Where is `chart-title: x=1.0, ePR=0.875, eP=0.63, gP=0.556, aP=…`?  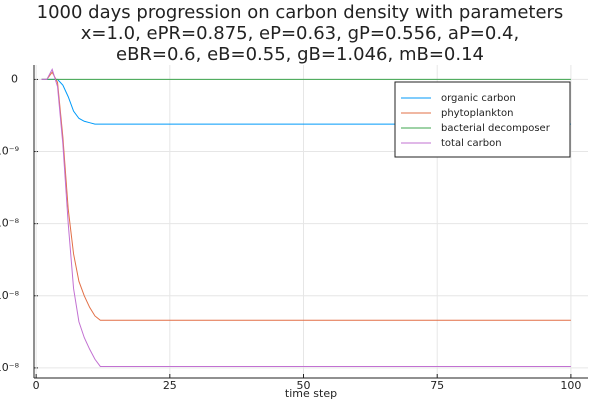
chart-title: x=1.0, ePR=0.875, eP=0.63, gP=0.556, aP=… is located at coordinates (300, 33).